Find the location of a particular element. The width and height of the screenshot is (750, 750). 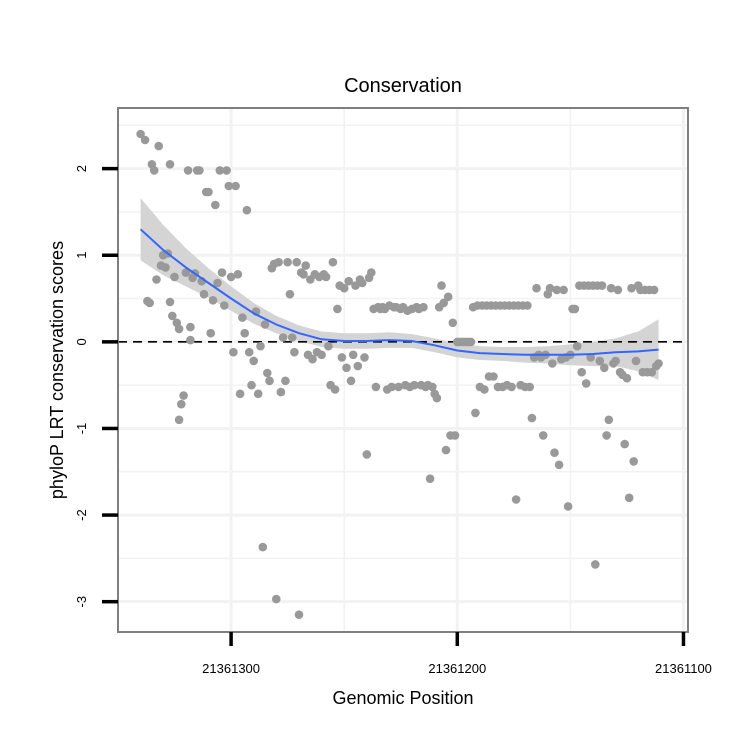

smooth-line is located at coordinates (399, 292).